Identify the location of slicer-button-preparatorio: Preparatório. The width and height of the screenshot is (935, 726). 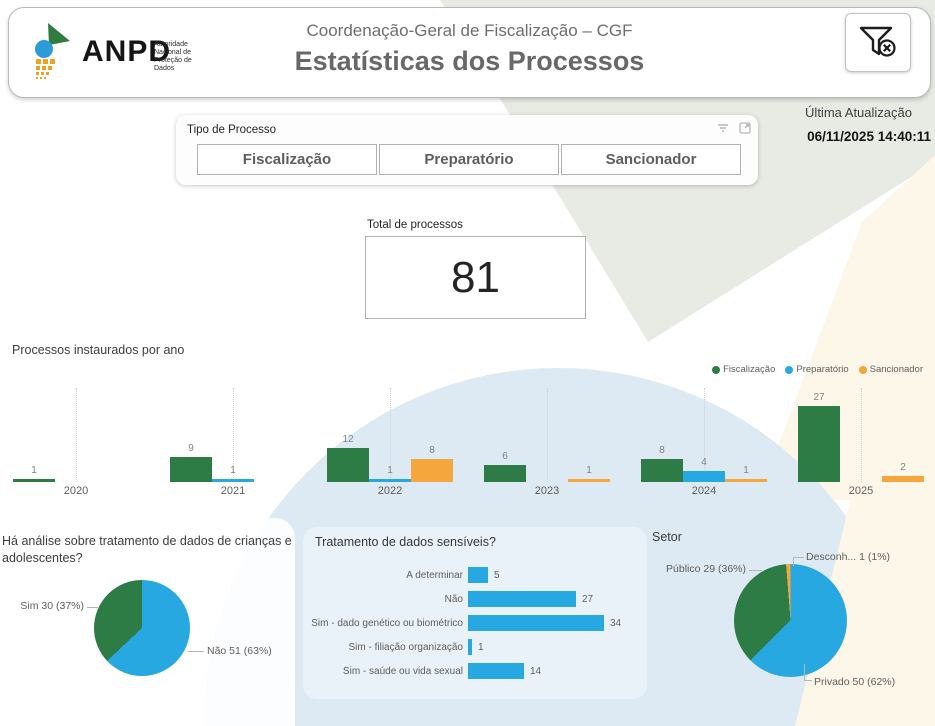
(469, 159).